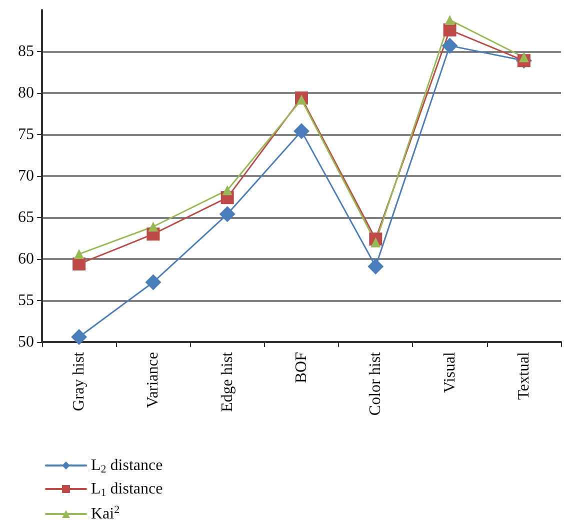 The image size is (567, 529). I want to click on y-tick-label: 75, so click(26, 134).